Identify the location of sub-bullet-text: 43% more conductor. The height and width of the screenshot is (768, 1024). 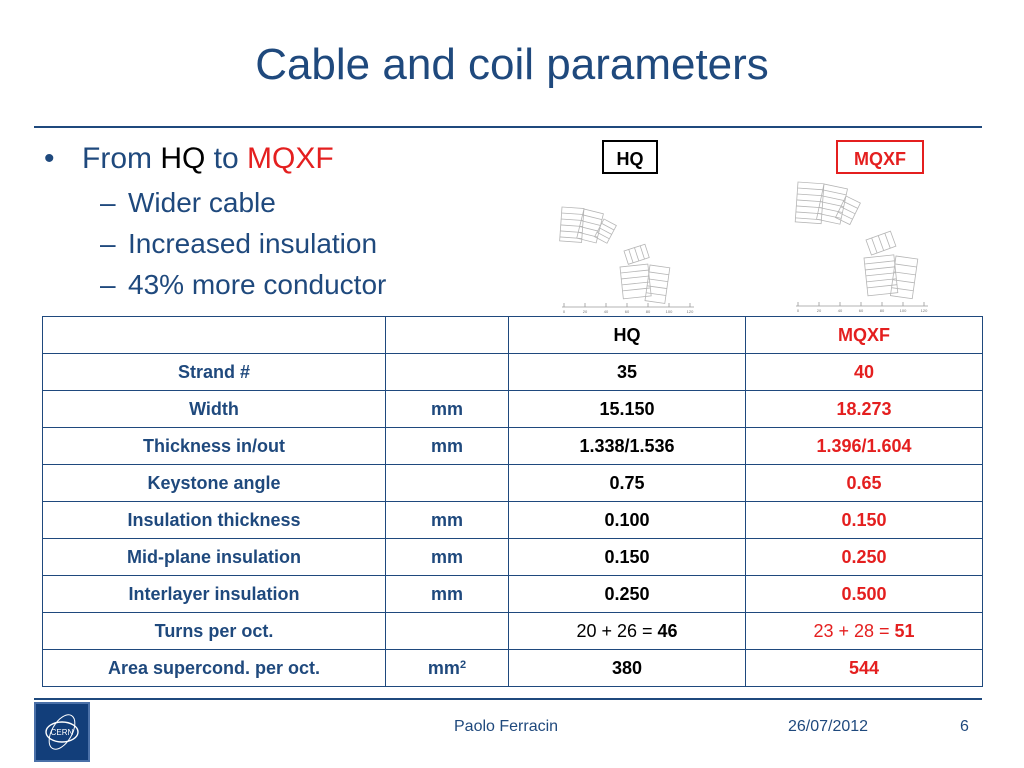
(257, 284).